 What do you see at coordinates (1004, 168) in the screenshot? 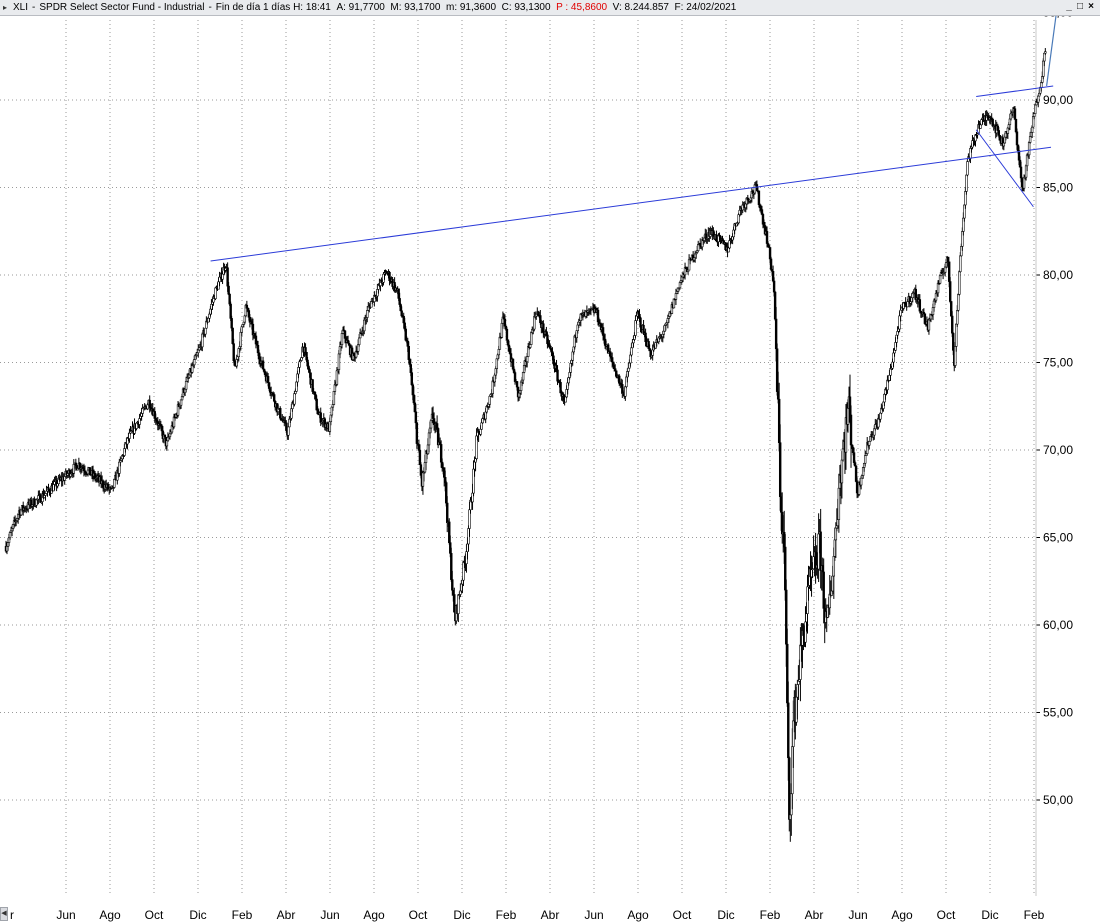
I see `trendline-flag-bottom` at bounding box center [1004, 168].